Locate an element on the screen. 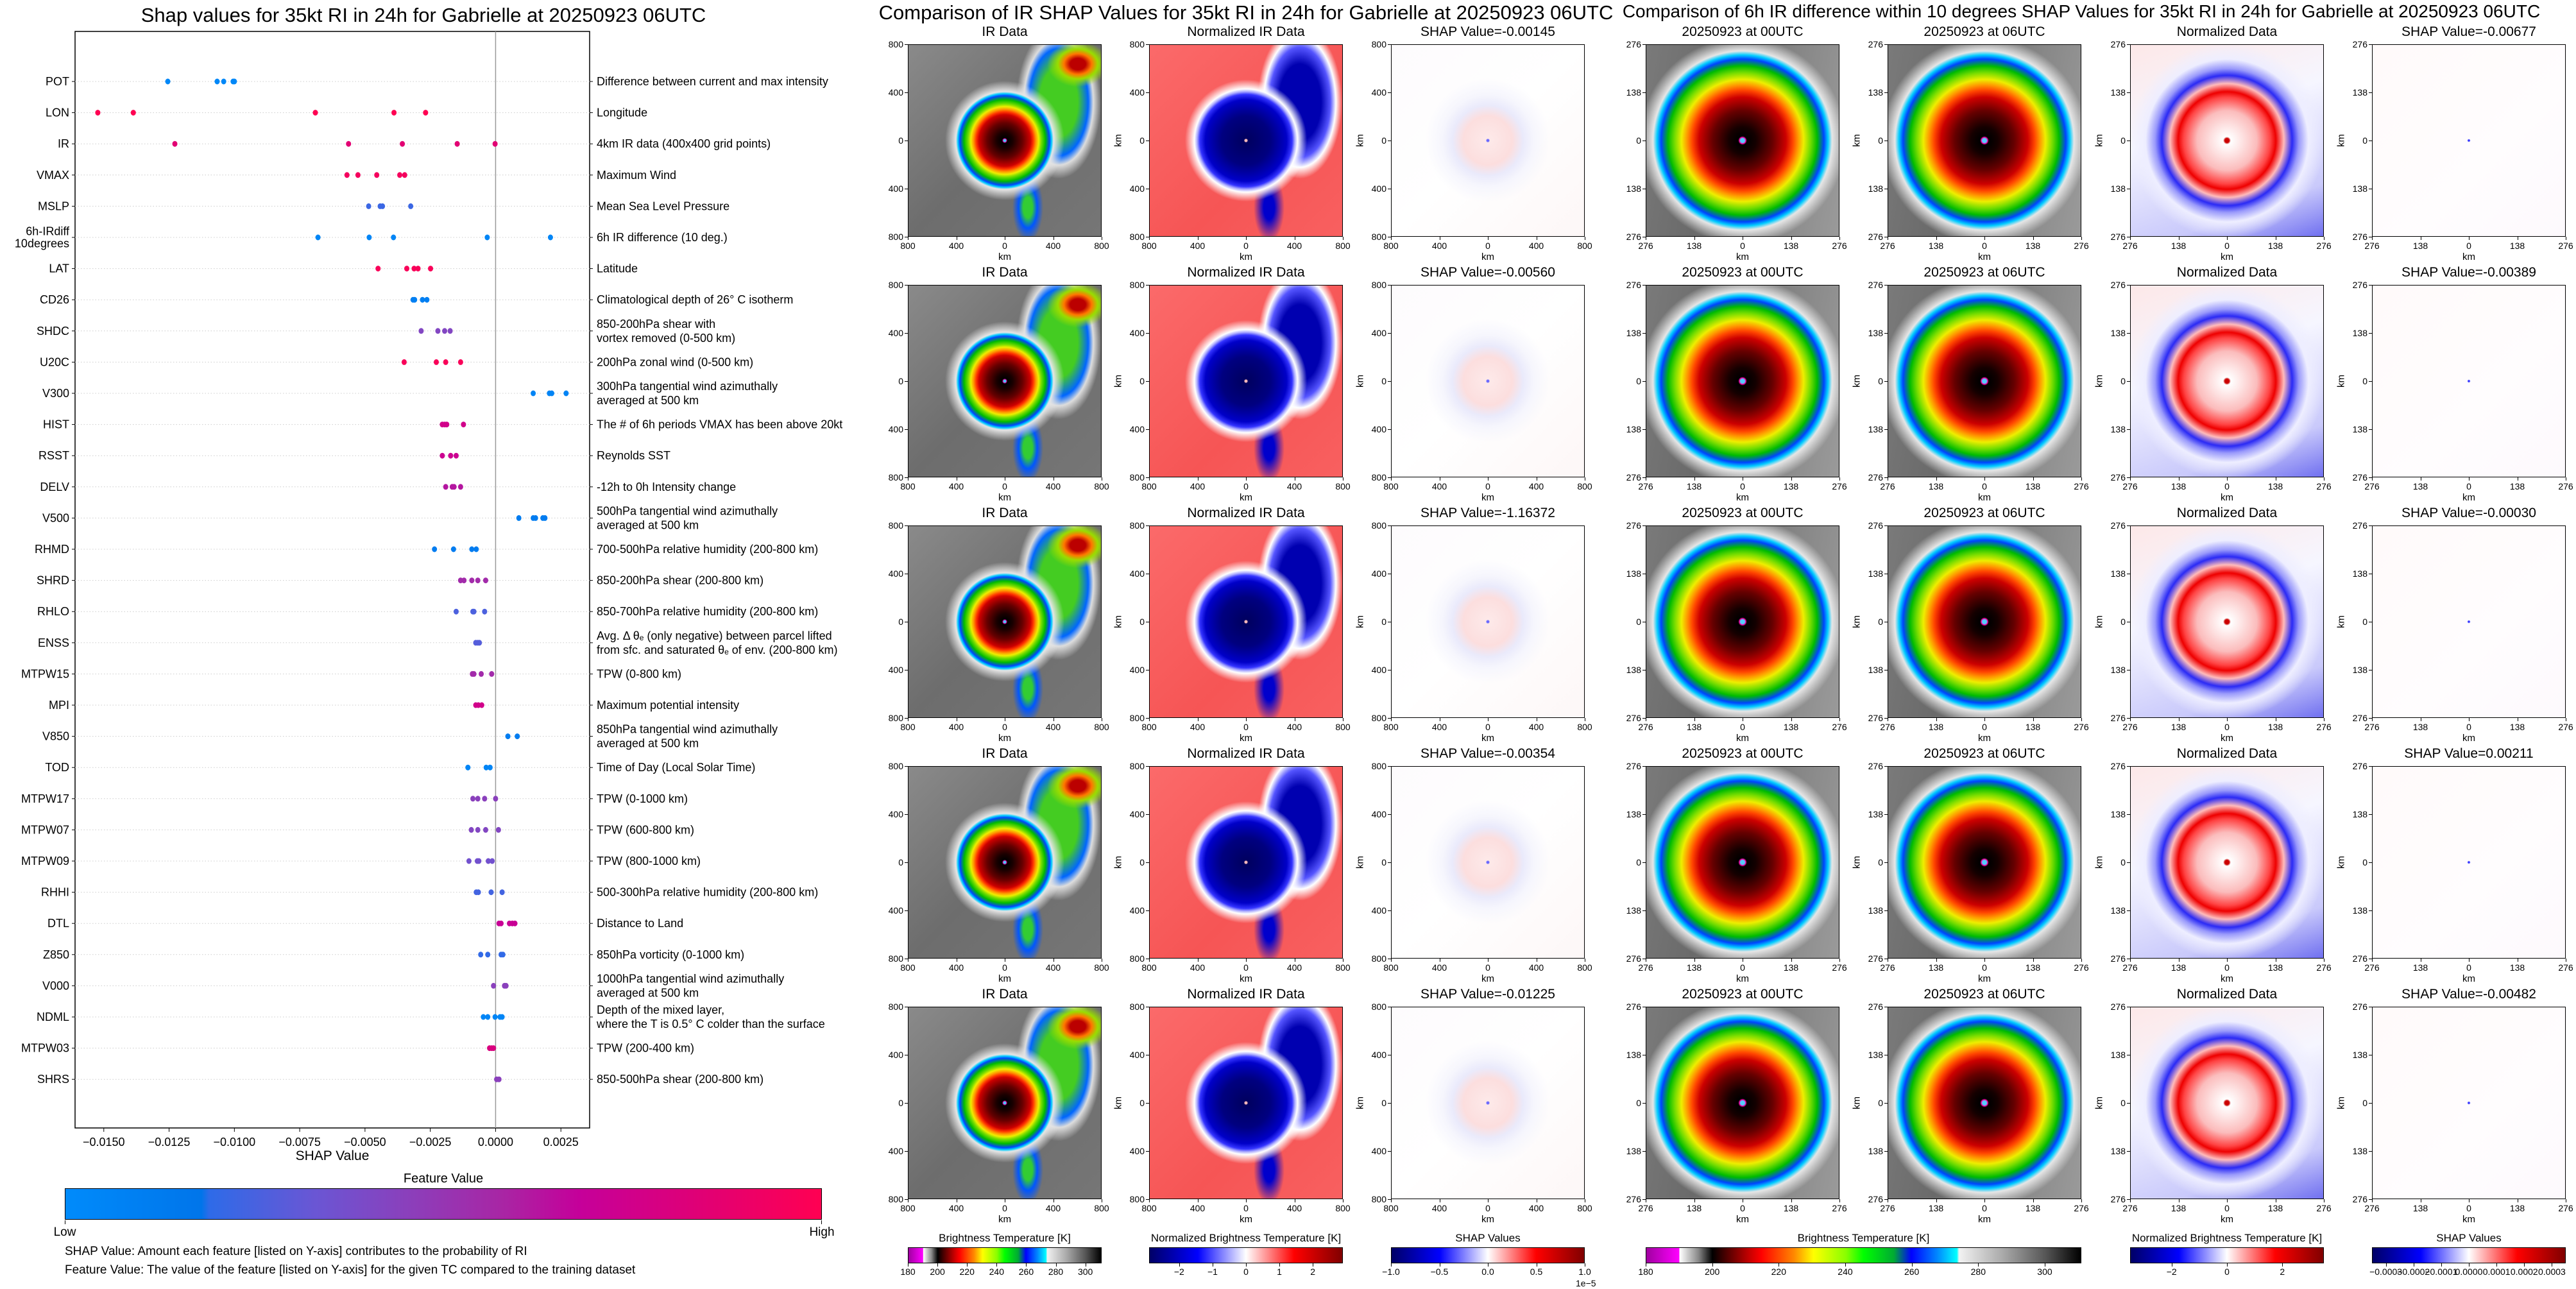 Image resolution: width=2576 pixels, height=1289 pixels. xtick-label: 276 is located at coordinates (2324, 486).